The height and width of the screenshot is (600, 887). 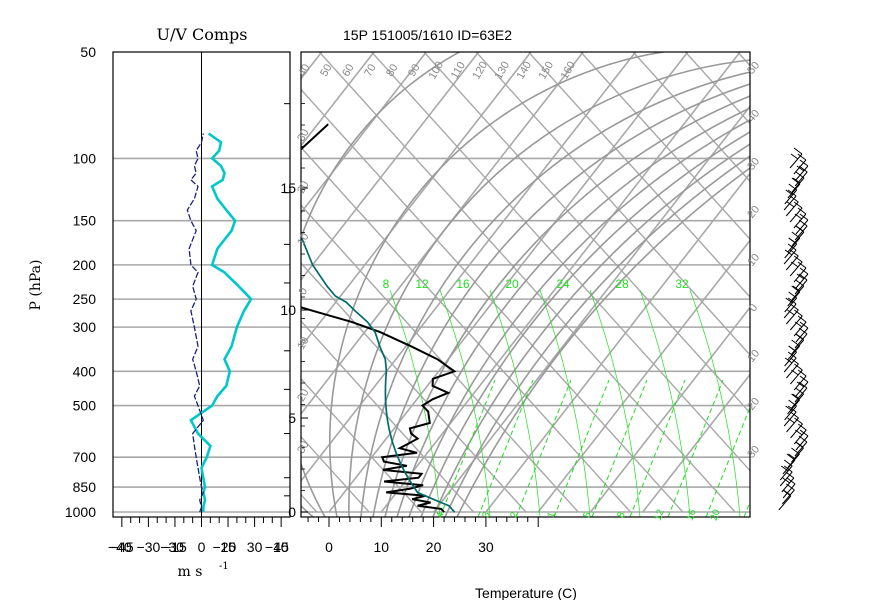 What do you see at coordinates (292, 512) in the screenshot?
I see `height-tick-label: 0` at bounding box center [292, 512].